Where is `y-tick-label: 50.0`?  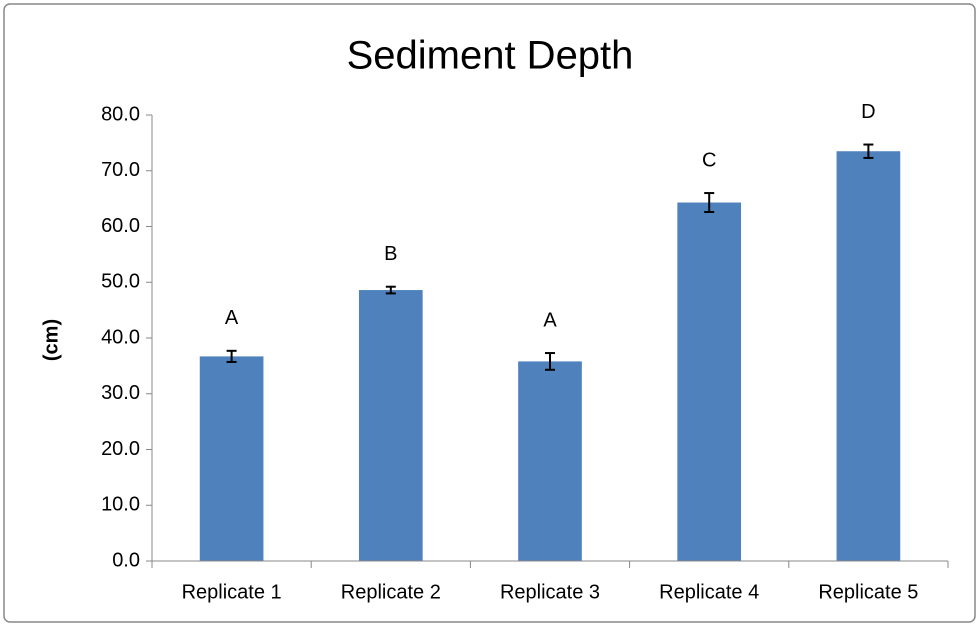 y-tick-label: 50.0 is located at coordinates (120, 282).